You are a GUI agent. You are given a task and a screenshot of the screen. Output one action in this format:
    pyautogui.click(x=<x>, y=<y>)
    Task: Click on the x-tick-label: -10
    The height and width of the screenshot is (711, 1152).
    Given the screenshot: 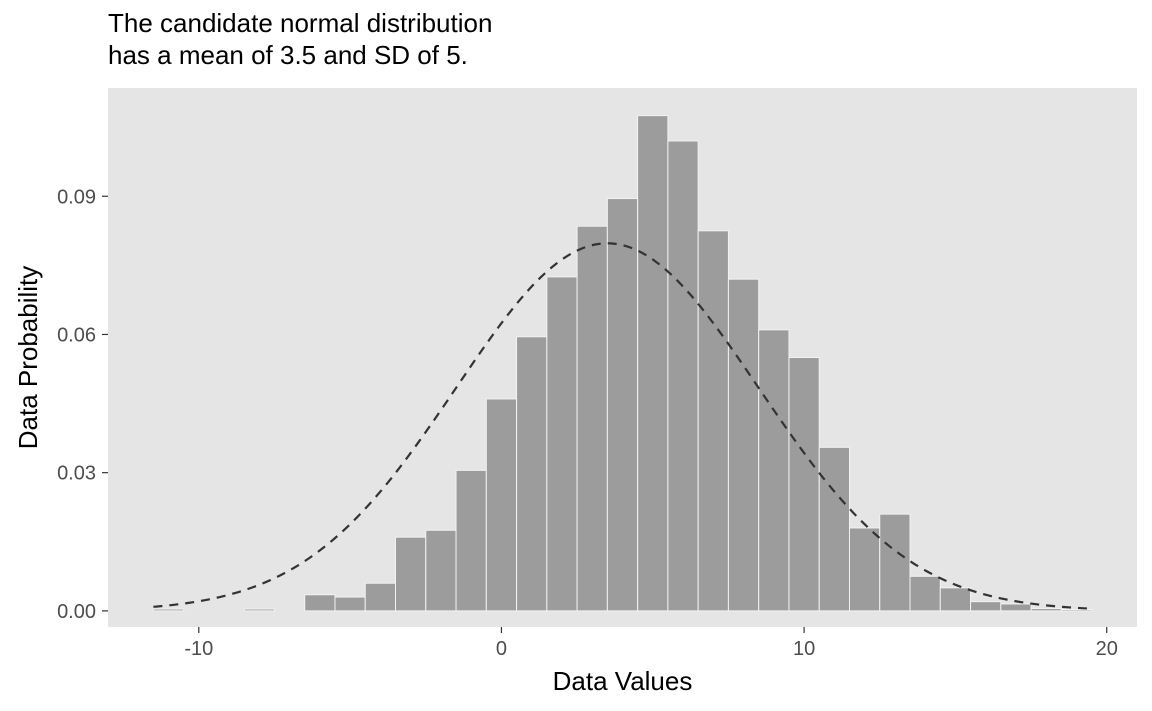 What is the action you would take?
    pyautogui.click(x=198, y=649)
    